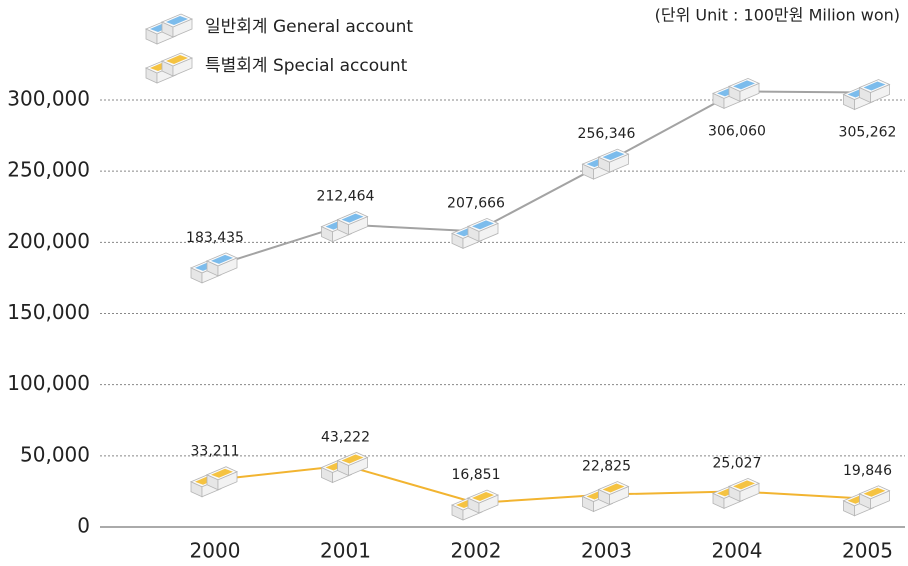 This screenshot has width=908, height=566. Describe the element at coordinates (606, 551) in the screenshot. I see `x-tick-label: 2003` at that location.